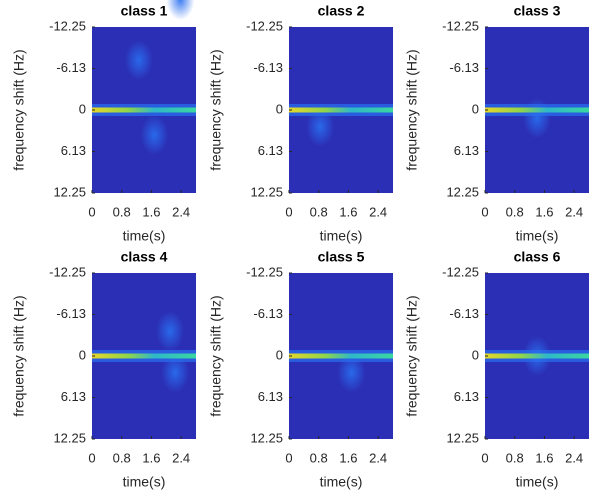 The image size is (602, 497). I want to click on subplot-title: class 2, so click(341, 11).